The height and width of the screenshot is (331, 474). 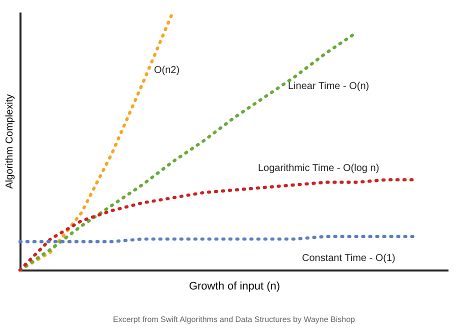 What do you see at coordinates (349, 258) in the screenshot?
I see `series-label: Constant Time - O(1)` at bounding box center [349, 258].